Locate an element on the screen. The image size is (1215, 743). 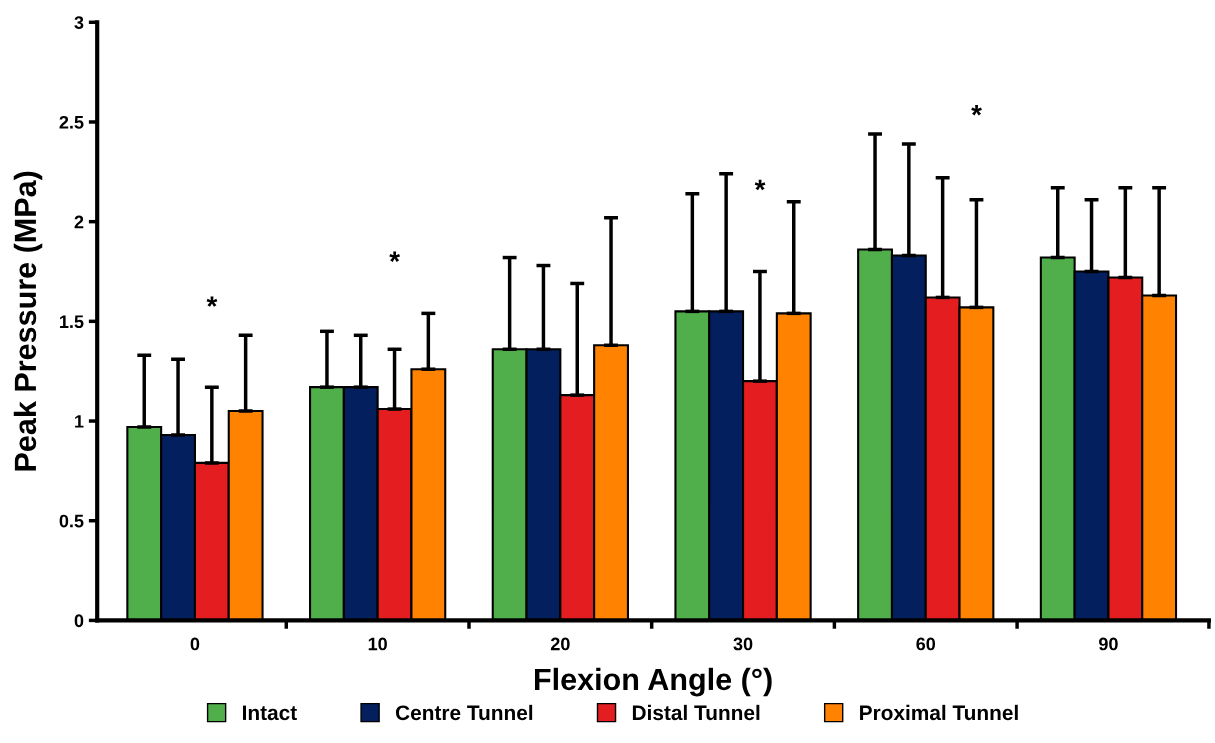
x-tick-label: 20 is located at coordinates (560, 644).